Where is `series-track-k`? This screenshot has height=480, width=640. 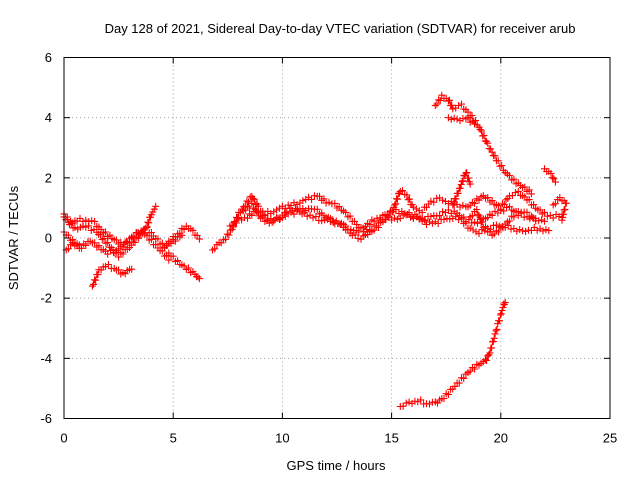 series-track-k is located at coordinates (503, 222).